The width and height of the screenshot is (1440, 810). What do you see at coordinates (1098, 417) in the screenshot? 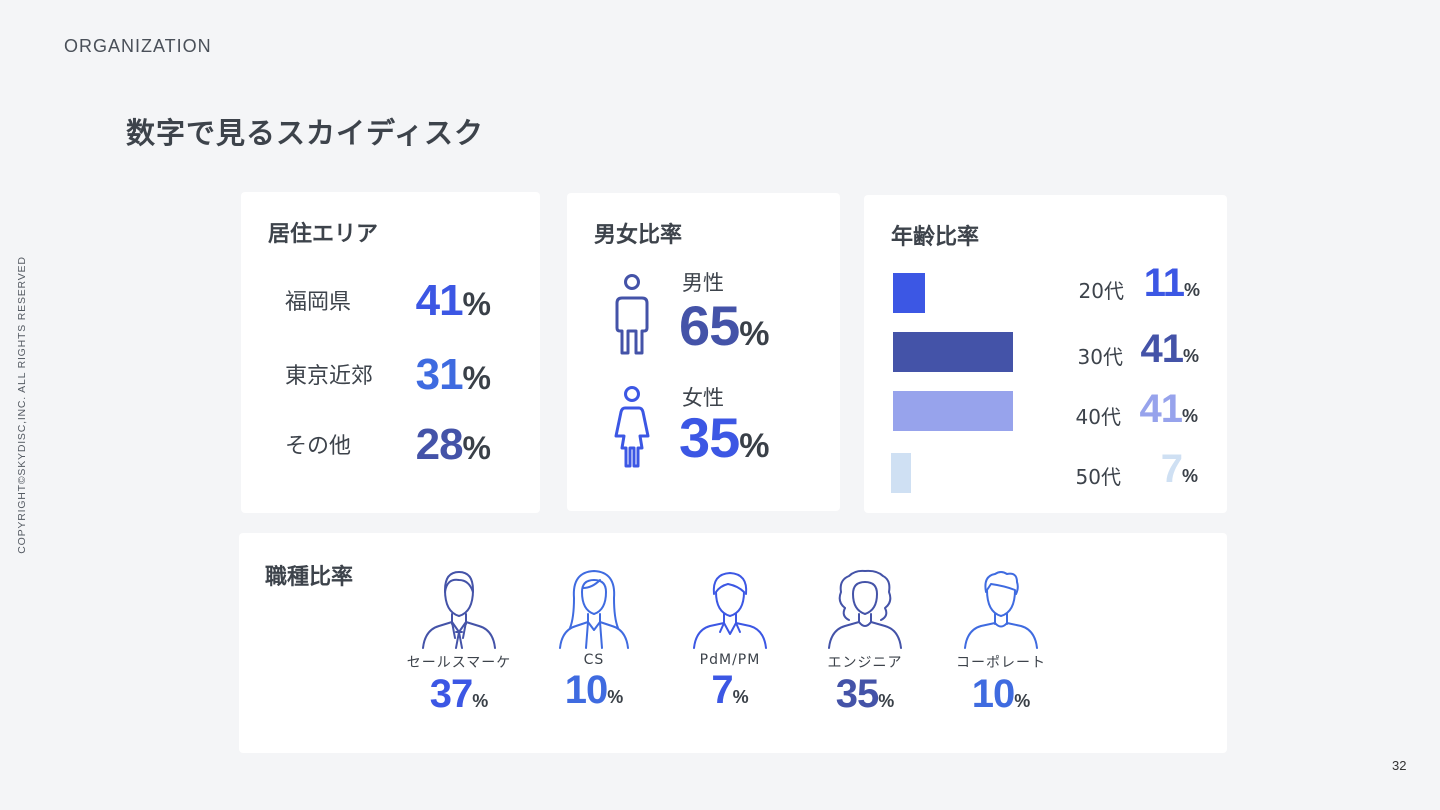
I see `age-label: 40代` at bounding box center [1098, 417].